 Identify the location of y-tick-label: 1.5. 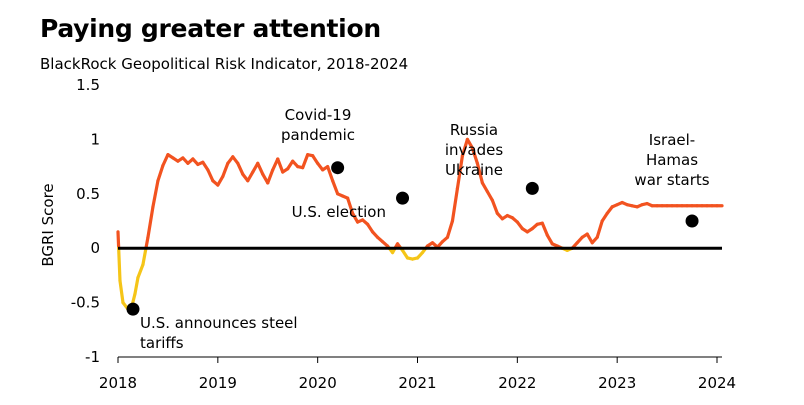
(88, 85).